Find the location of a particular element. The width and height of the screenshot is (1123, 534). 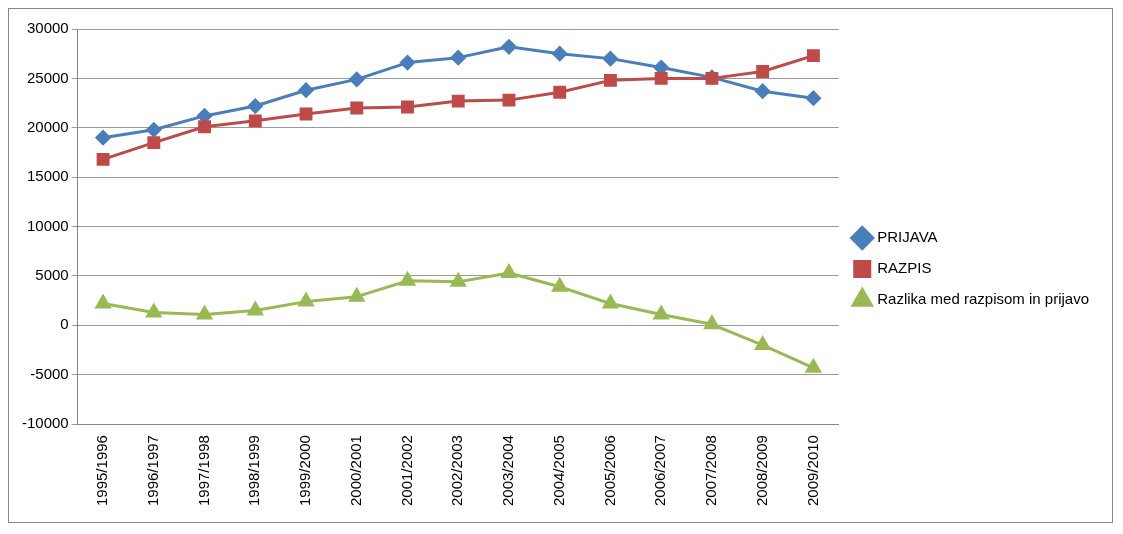

x-tick-label: 2005/2006 is located at coordinates (609, 470).